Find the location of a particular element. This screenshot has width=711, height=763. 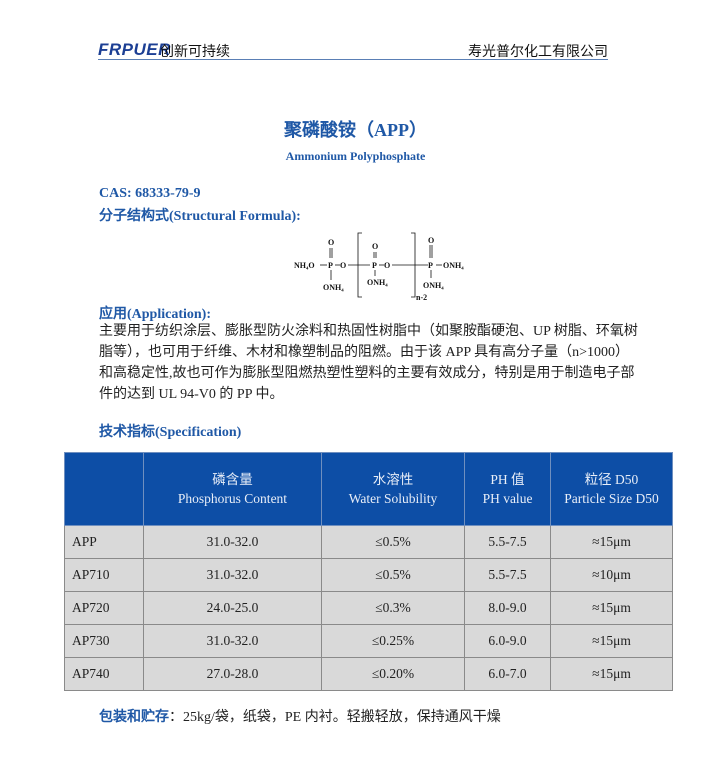

formula-left-group: NH₄O is located at coordinates (304, 265).